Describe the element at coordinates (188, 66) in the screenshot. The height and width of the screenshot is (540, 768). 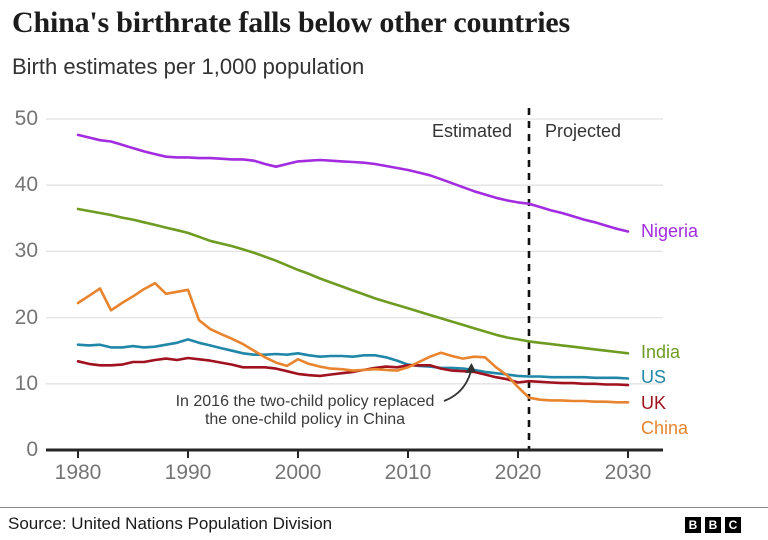
I see `chart-subtitle: Birth estimates per 1,000 population` at that location.